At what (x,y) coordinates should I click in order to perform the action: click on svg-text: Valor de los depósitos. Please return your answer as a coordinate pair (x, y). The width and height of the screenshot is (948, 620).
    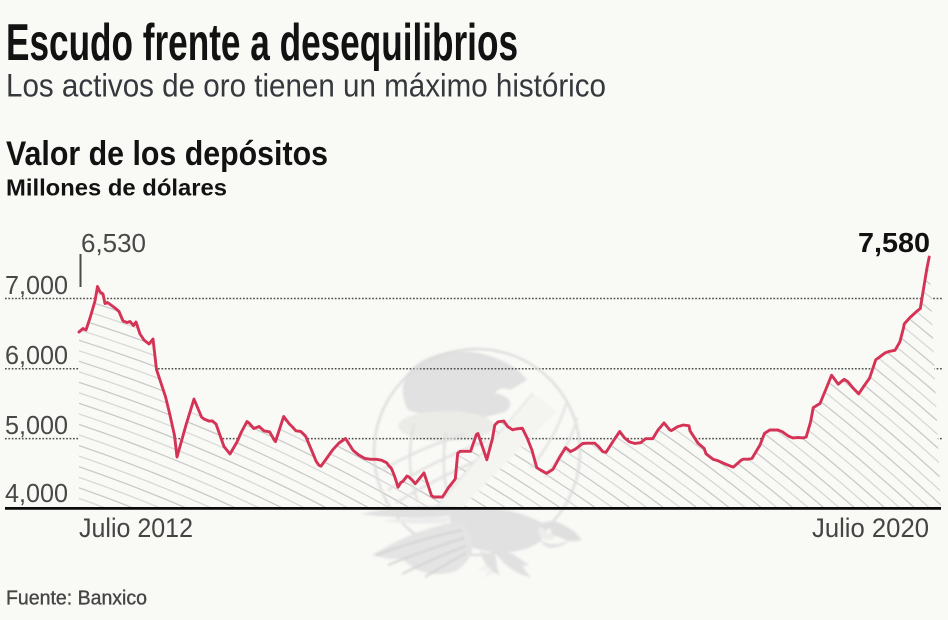
    Looking at the image, I should click on (167, 154).